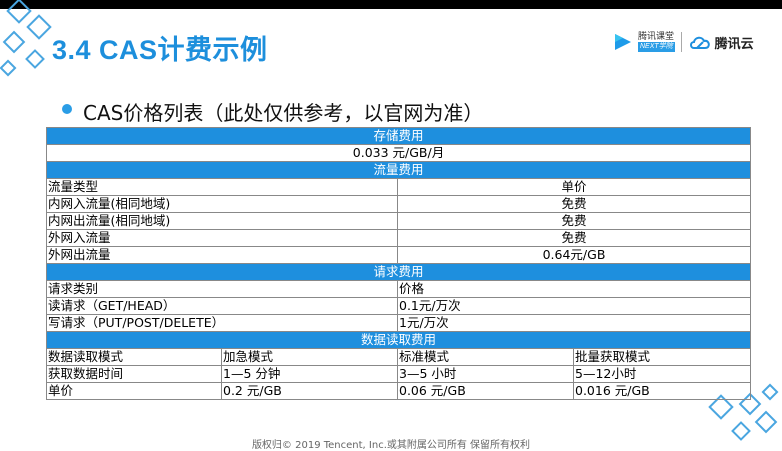 The height and width of the screenshot is (451, 782). Describe the element at coordinates (283, 113) in the screenshot. I see `slide-subtitle: CAS价格列表（此处仅供参考，以官网为准）` at that location.